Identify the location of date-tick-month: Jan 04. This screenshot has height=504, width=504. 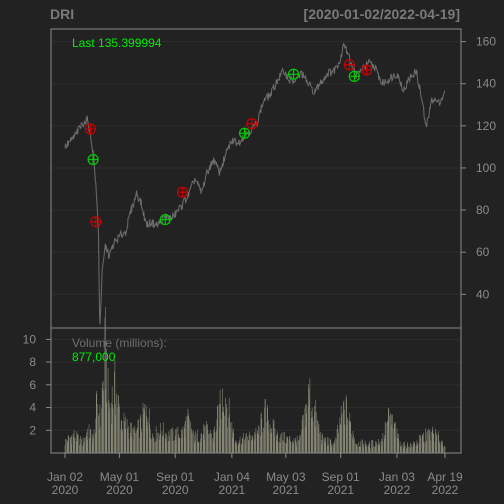
(232, 477).